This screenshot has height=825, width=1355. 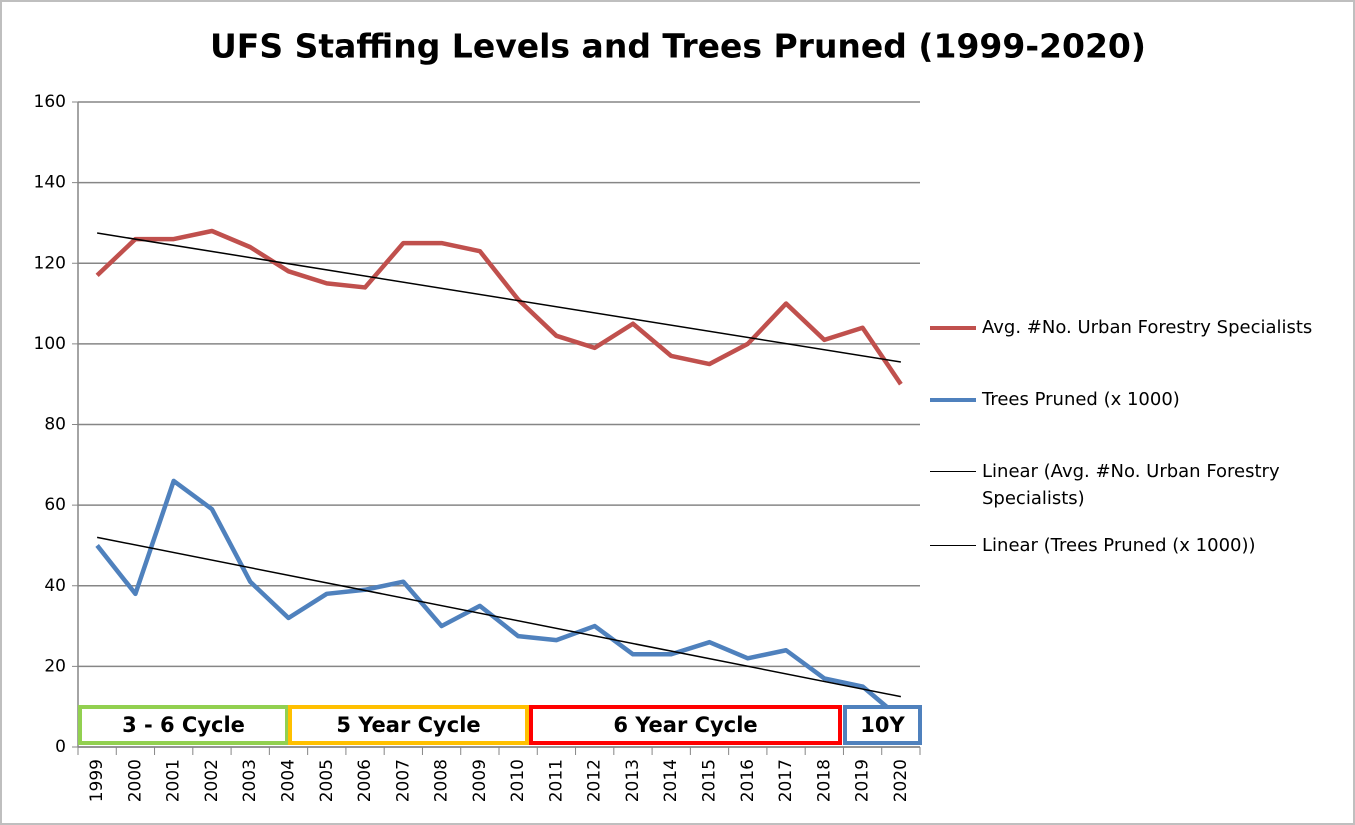 I want to click on cycle-label: 5 Year Cycle, so click(x=408, y=725).